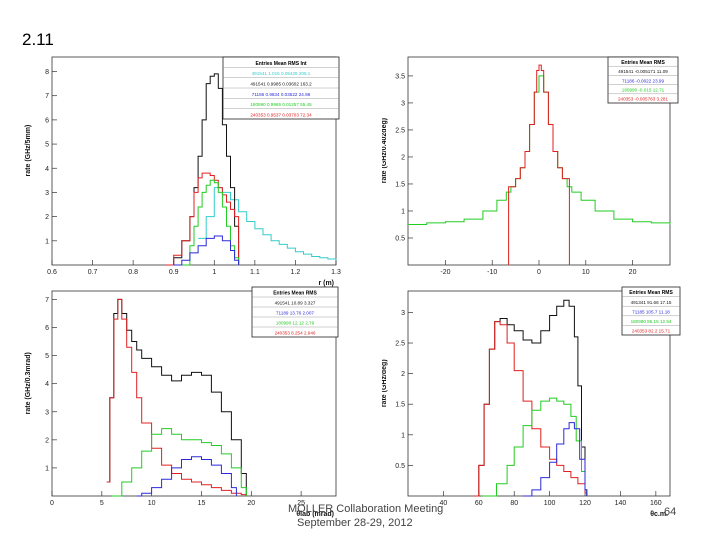 The height and width of the screenshot is (540, 720). Describe the element at coordinates (479, 503) in the screenshot. I see `x-tick-label: 60` at that location.